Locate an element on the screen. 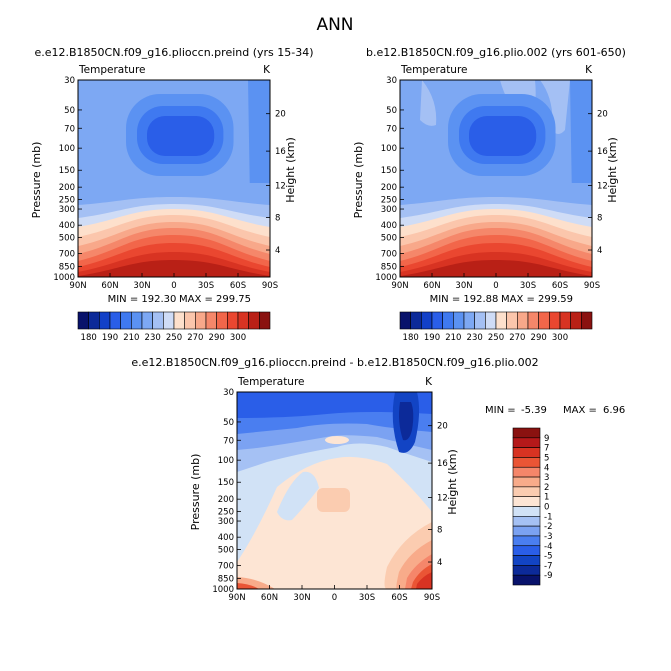  panel-1-max: MAX = 299.75 is located at coordinates (215, 299).